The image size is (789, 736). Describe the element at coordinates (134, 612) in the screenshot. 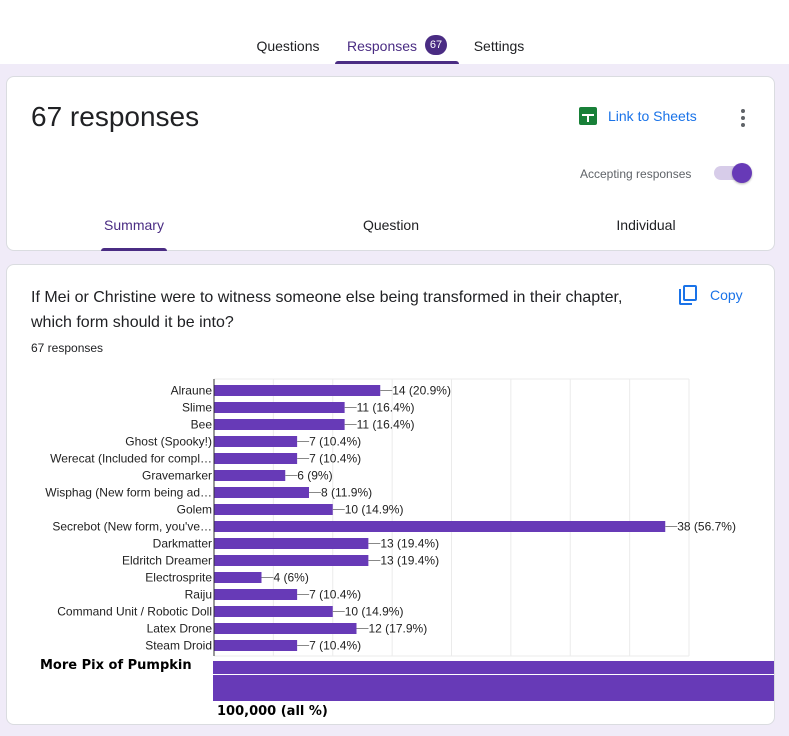

I see `category-label: Command Unit / Robotic Doll` at that location.